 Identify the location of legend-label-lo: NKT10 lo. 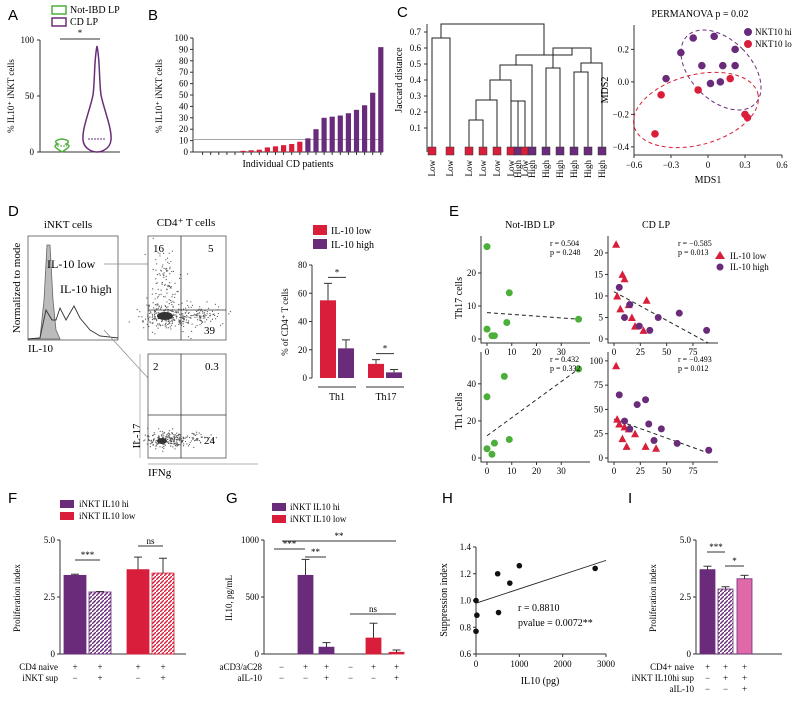
(773, 44).